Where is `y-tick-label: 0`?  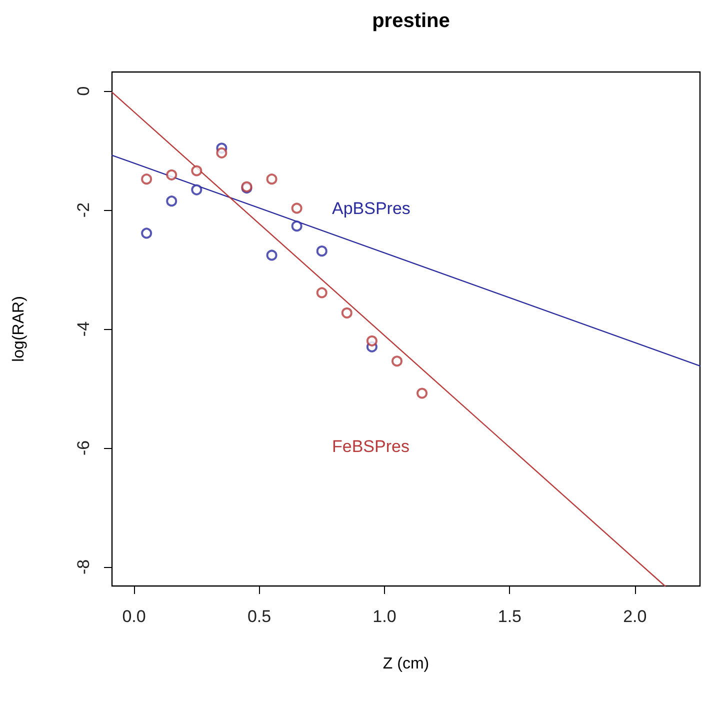 y-tick-label: 0 is located at coordinates (83, 91).